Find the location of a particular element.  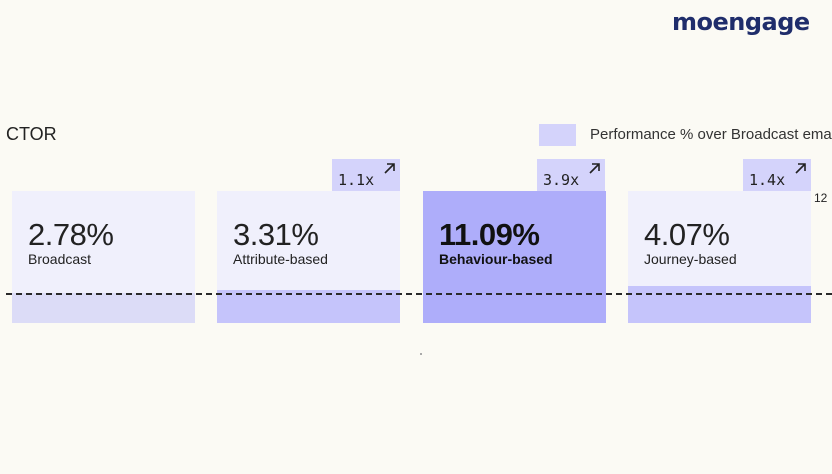

legend-swatch is located at coordinates (557, 135).